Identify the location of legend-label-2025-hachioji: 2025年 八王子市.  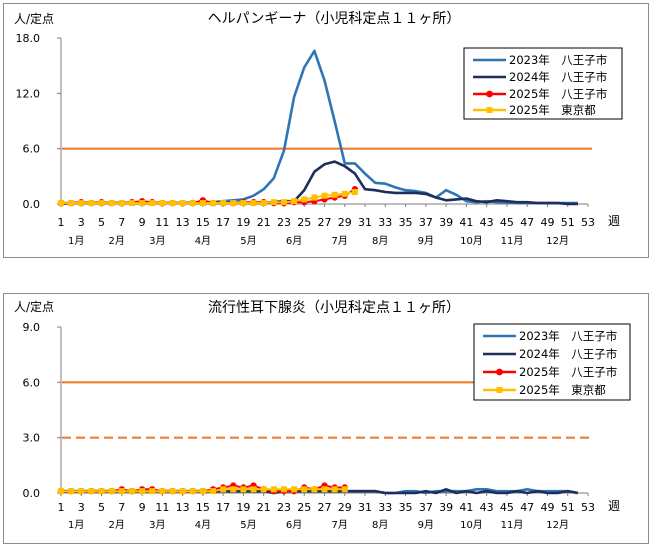
(558, 94).